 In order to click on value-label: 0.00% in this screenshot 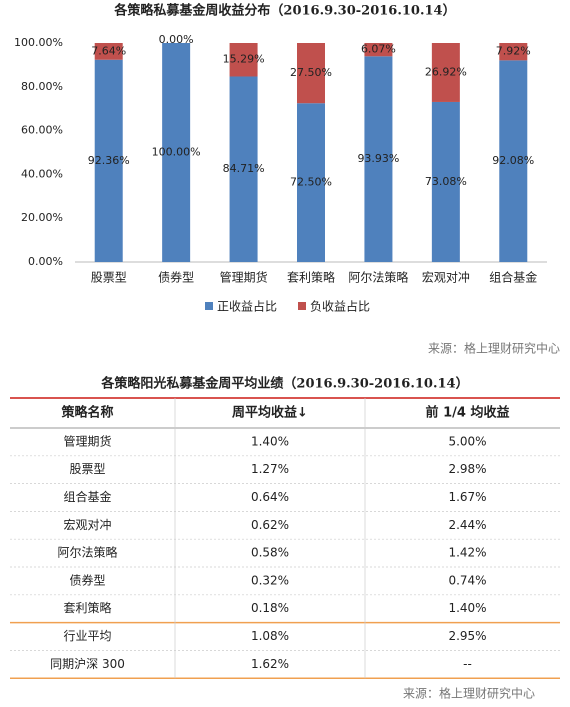, I will do `click(176, 39)`.